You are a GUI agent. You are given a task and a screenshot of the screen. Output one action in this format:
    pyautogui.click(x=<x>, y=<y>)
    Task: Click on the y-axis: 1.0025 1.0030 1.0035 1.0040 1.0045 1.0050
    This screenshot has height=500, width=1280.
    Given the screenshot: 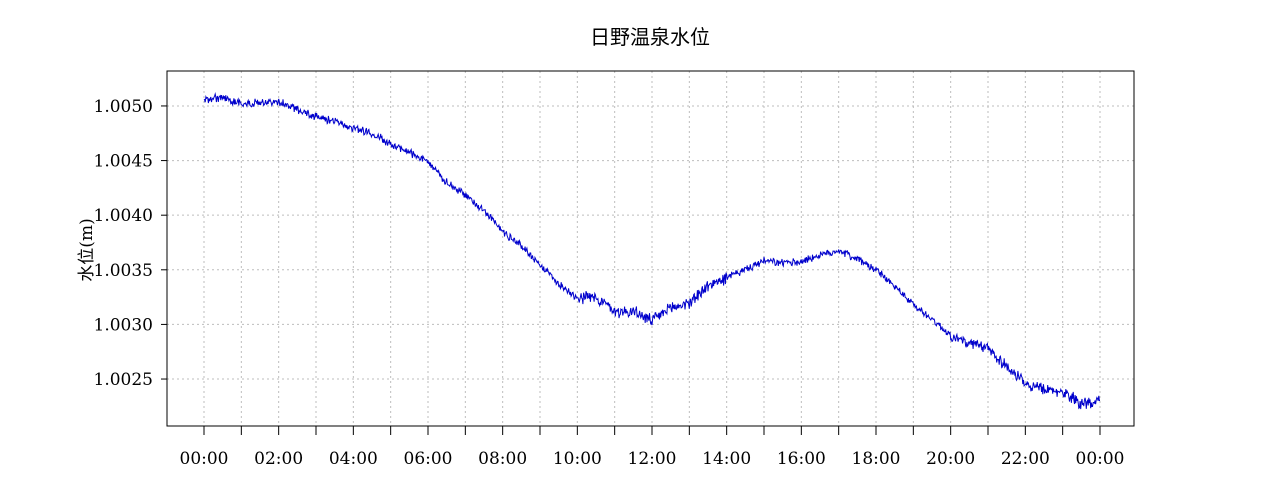 What is the action you would take?
    pyautogui.click(x=130, y=243)
    